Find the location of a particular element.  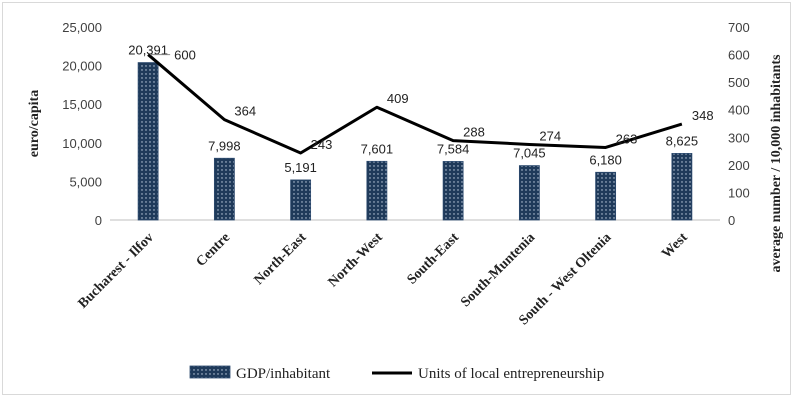

line-data-label: 409 is located at coordinates (398, 98).